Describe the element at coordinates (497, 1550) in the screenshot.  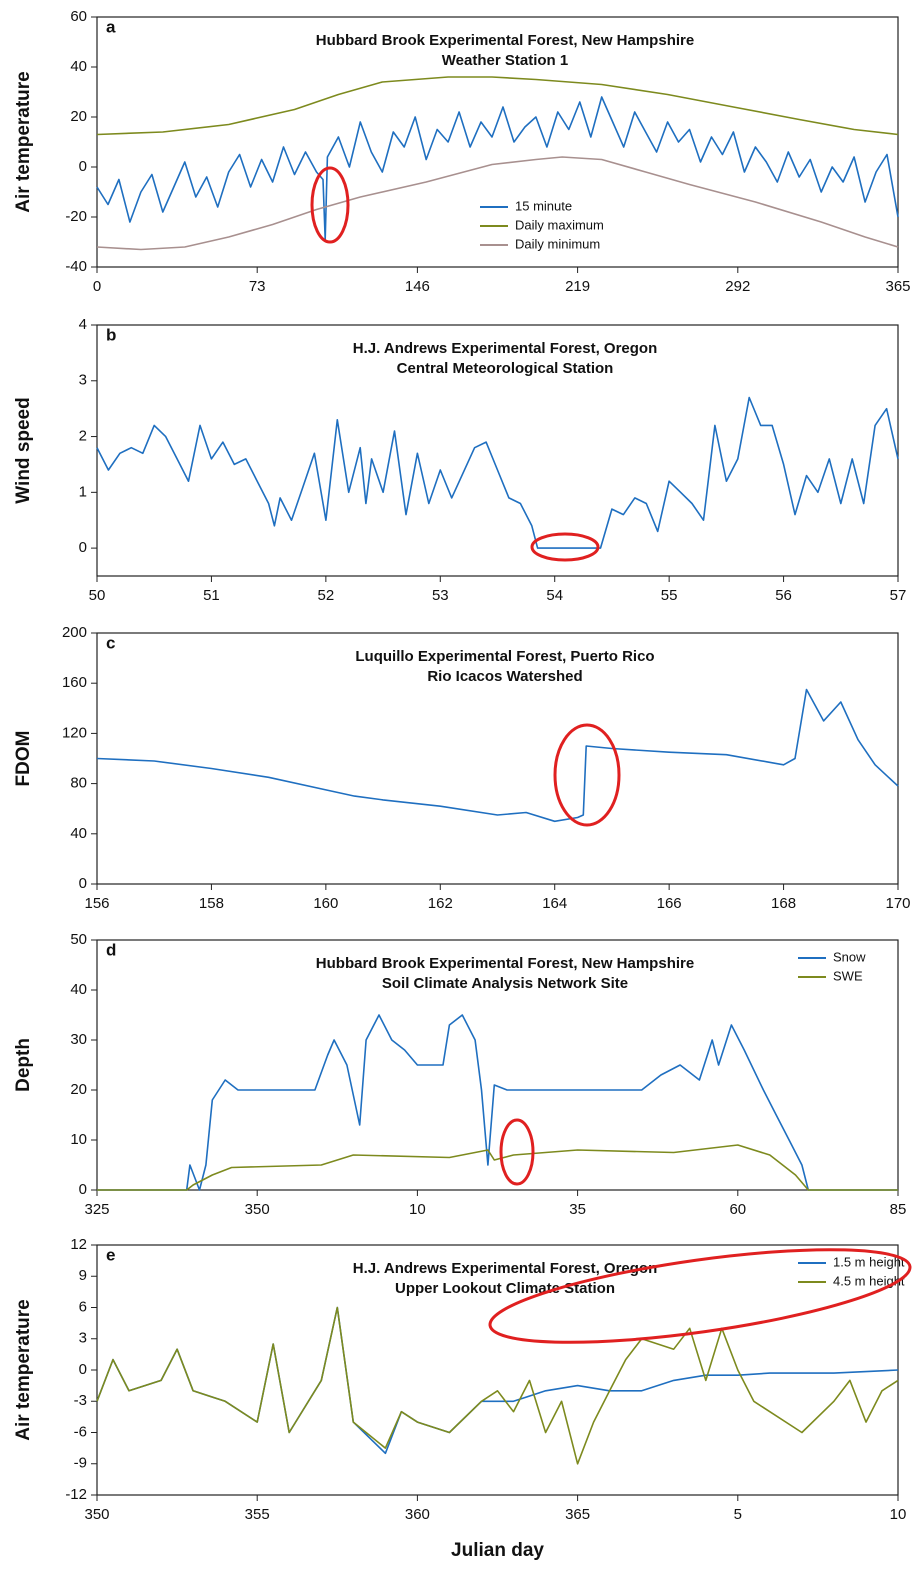
I see `x-axis-label: Julian day` at that location.